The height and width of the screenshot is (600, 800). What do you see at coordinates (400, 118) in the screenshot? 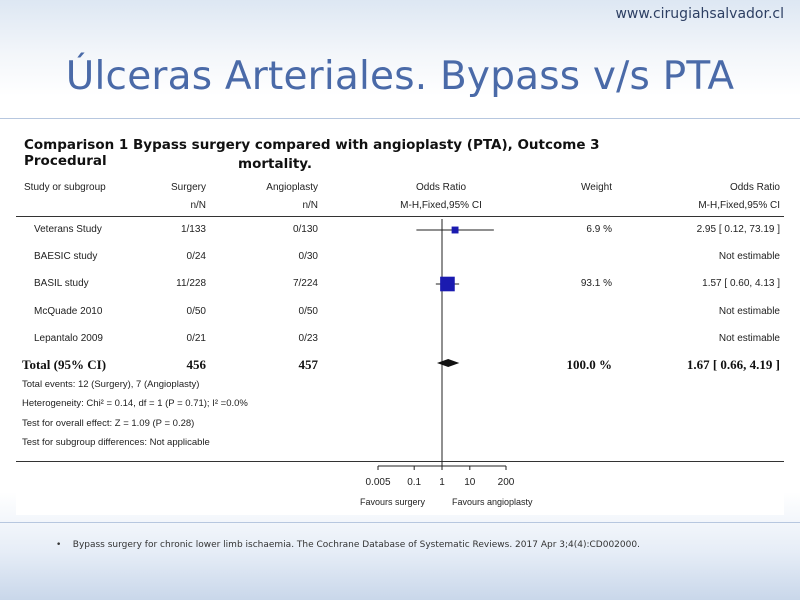
I see `divider-top` at bounding box center [400, 118].